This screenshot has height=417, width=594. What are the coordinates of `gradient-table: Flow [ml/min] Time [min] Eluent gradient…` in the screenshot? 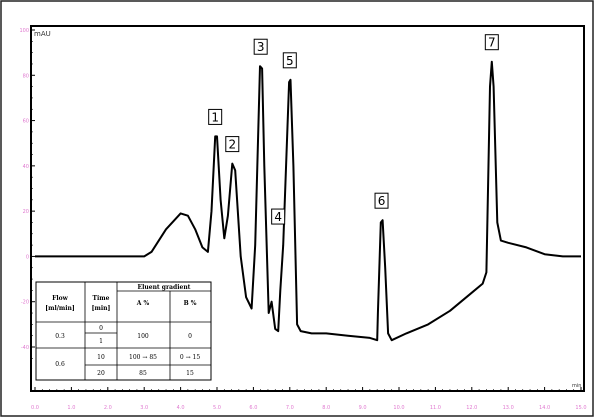 It's located at (123, 331).